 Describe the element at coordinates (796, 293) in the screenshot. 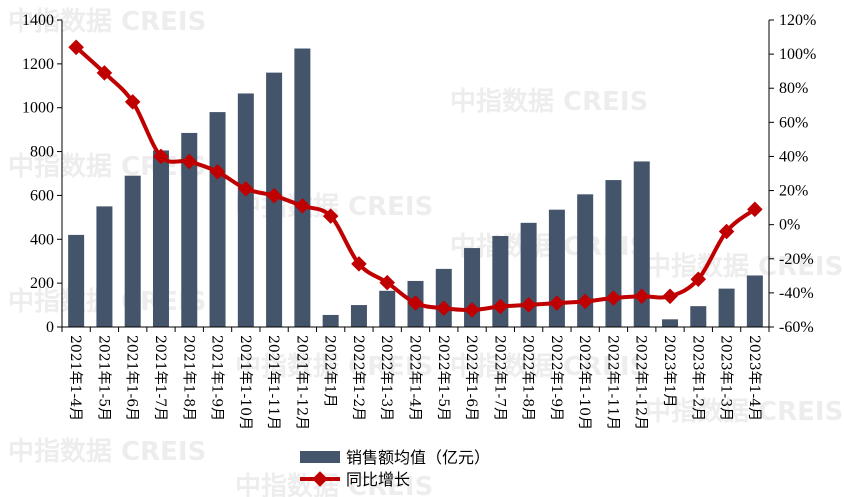

I see `right-tick-label: -40%` at that location.